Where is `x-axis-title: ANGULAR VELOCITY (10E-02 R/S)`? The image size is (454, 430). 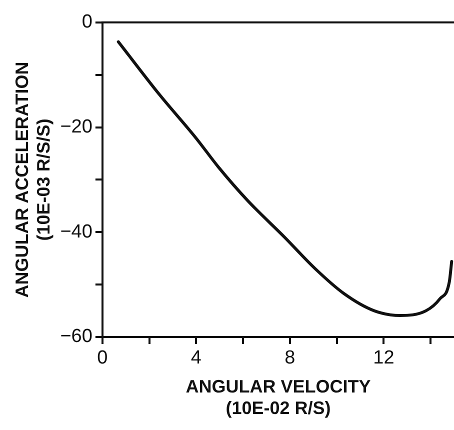
x-axis-title: ANGULAR VELOCITY (10E-02 R/S) is located at coordinates (278, 397).